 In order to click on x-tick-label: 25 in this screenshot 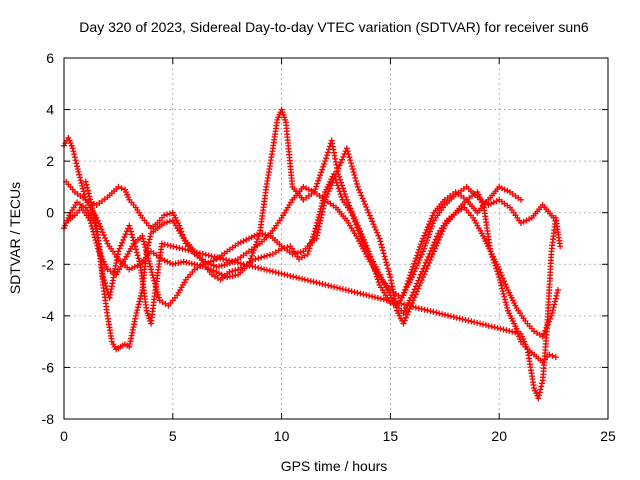, I will do `click(608, 436)`.